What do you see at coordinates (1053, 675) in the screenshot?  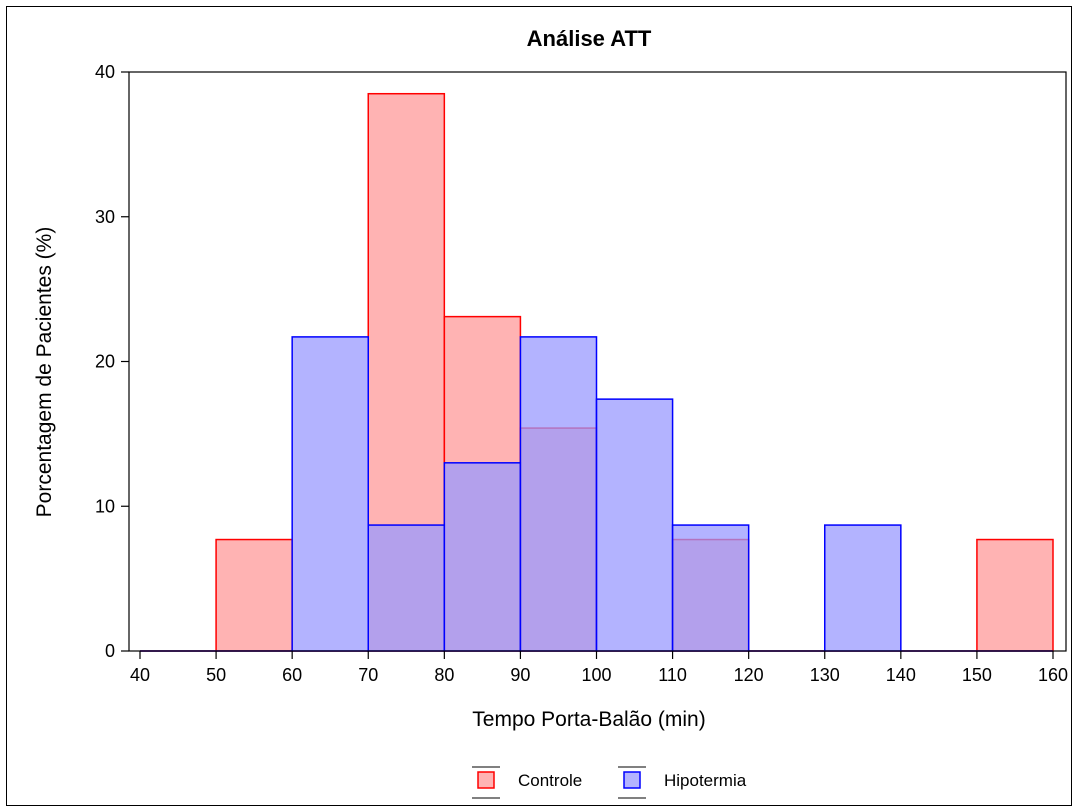 I see `x-tick-label: 160` at bounding box center [1053, 675].